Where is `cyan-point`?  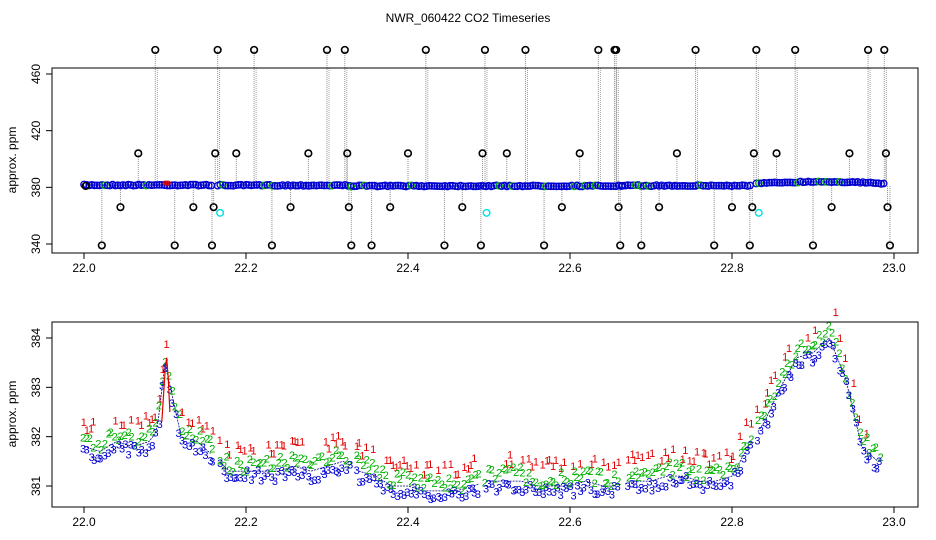 cyan-point is located at coordinates (486, 212).